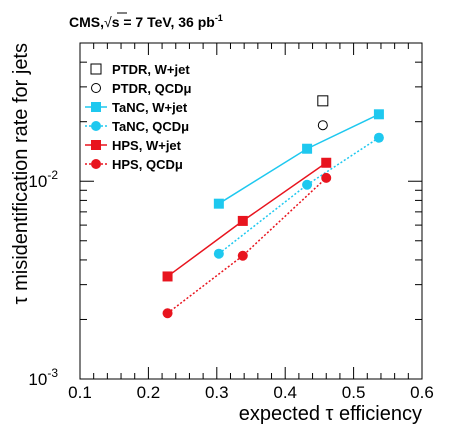 This screenshot has width=457, height=429. I want to click on y-axis-label: τ misidentification rate for jets, so click(21, 173).